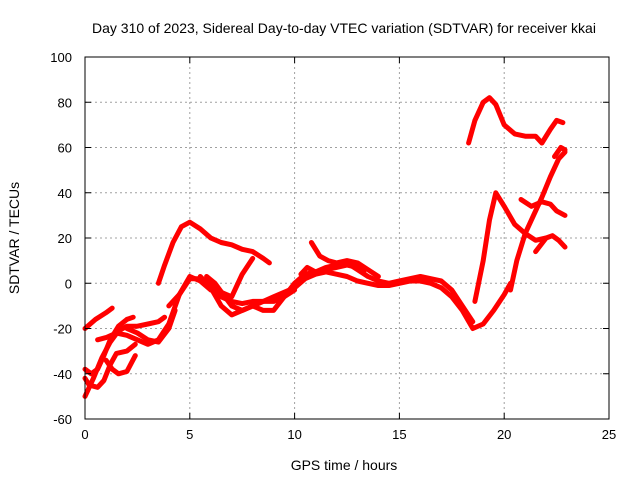 The image size is (640, 480). I want to click on x-tick-label: 5, so click(189, 434).